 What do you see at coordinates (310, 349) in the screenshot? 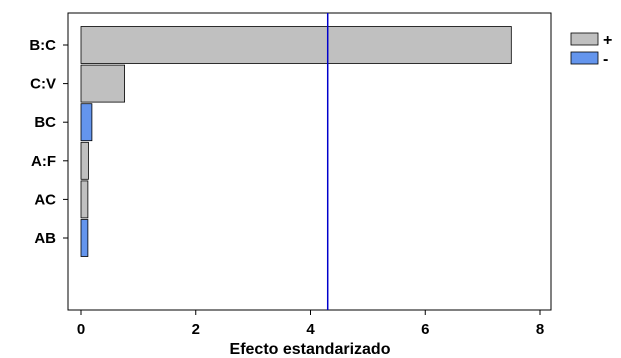
I see `x-axis-title: Efecto estandarizado` at bounding box center [310, 349].